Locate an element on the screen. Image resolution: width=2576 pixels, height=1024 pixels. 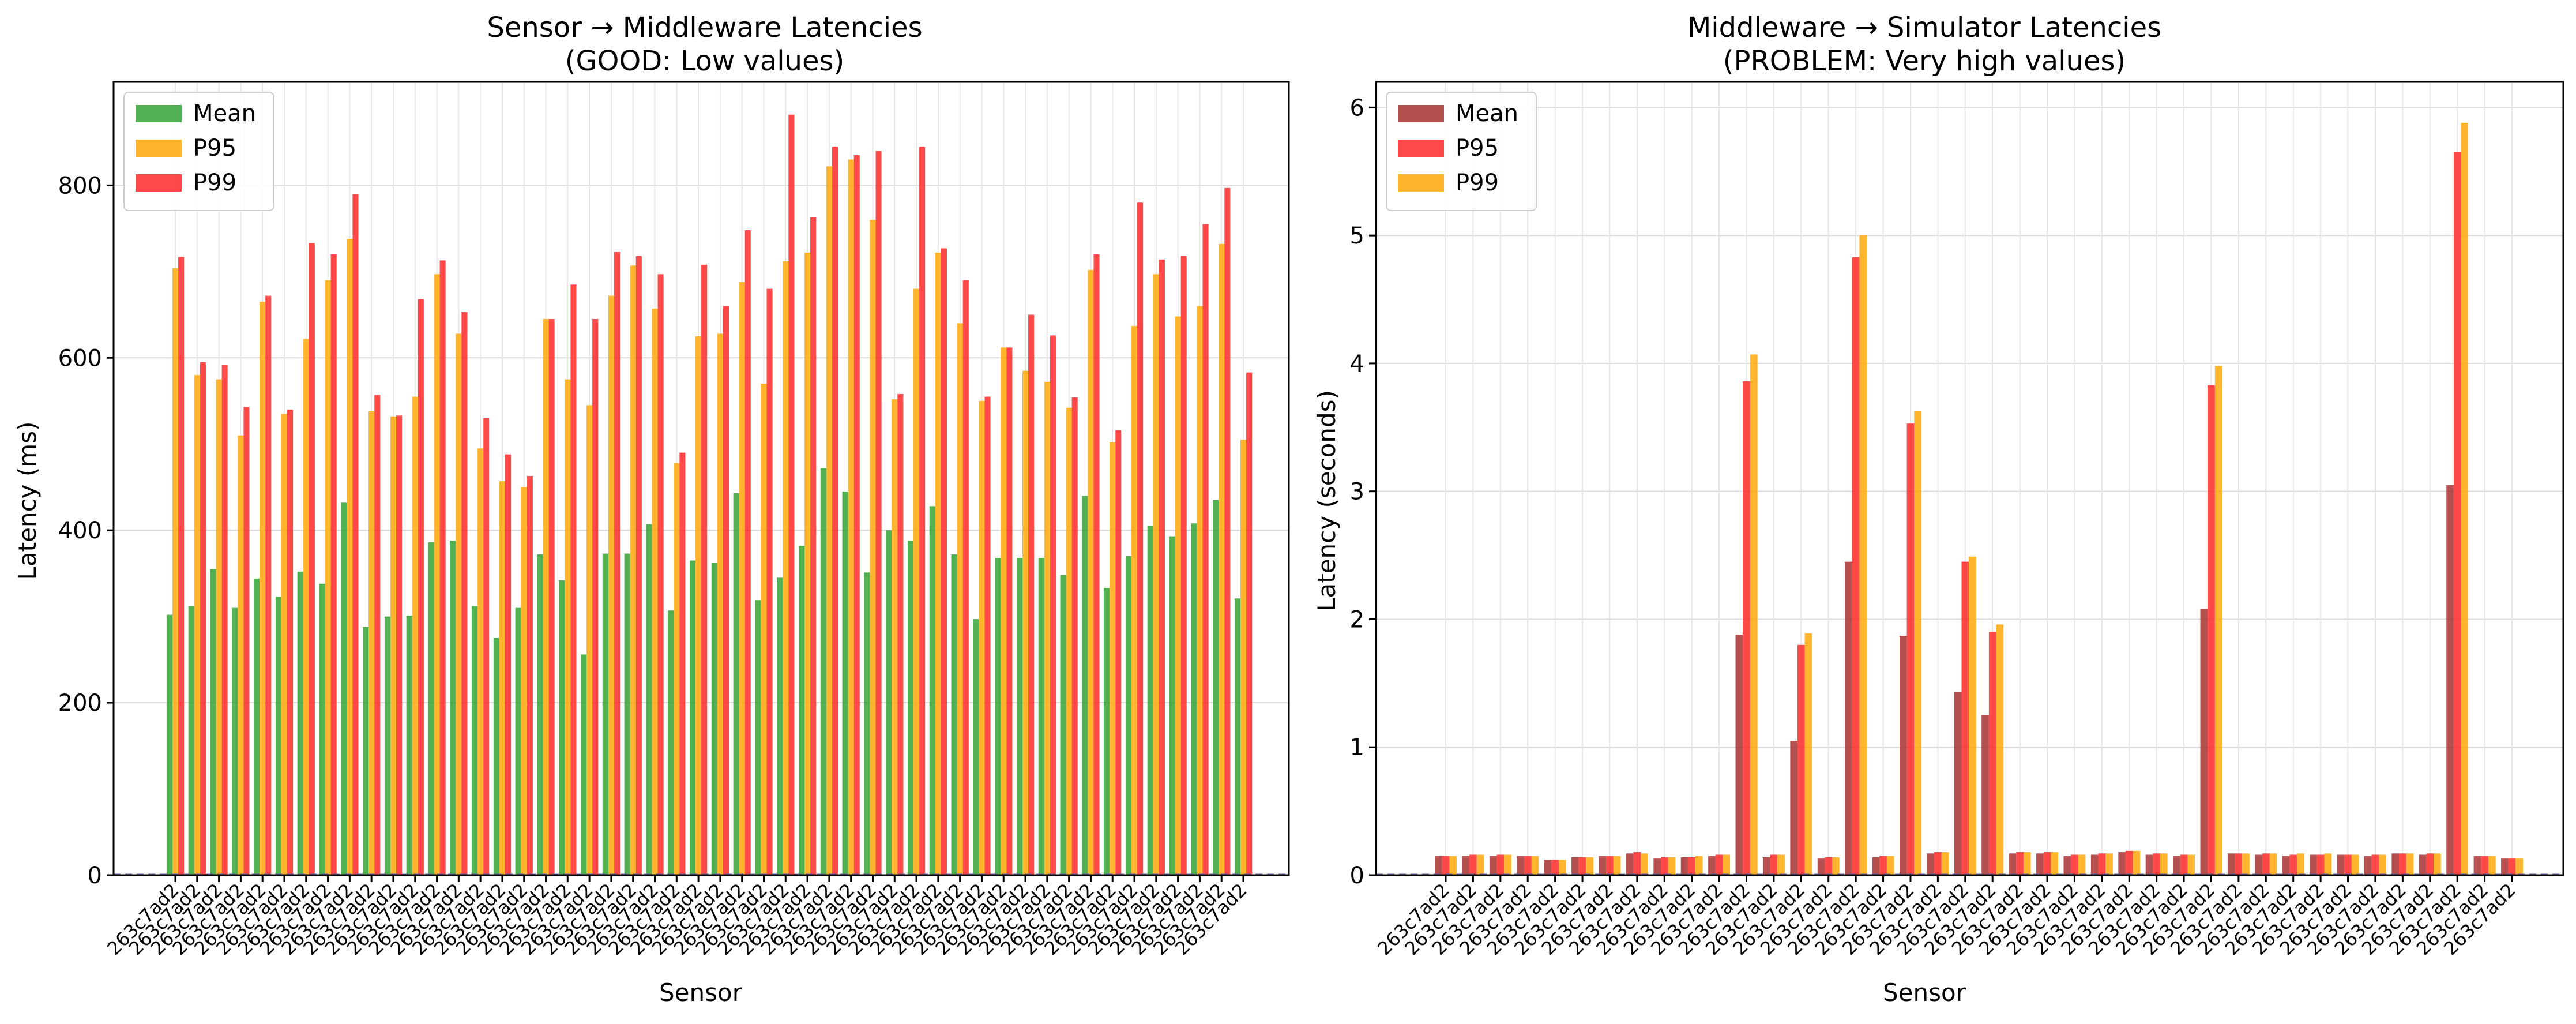
right-chart-y-tick-label: 3 is located at coordinates (1357, 492).